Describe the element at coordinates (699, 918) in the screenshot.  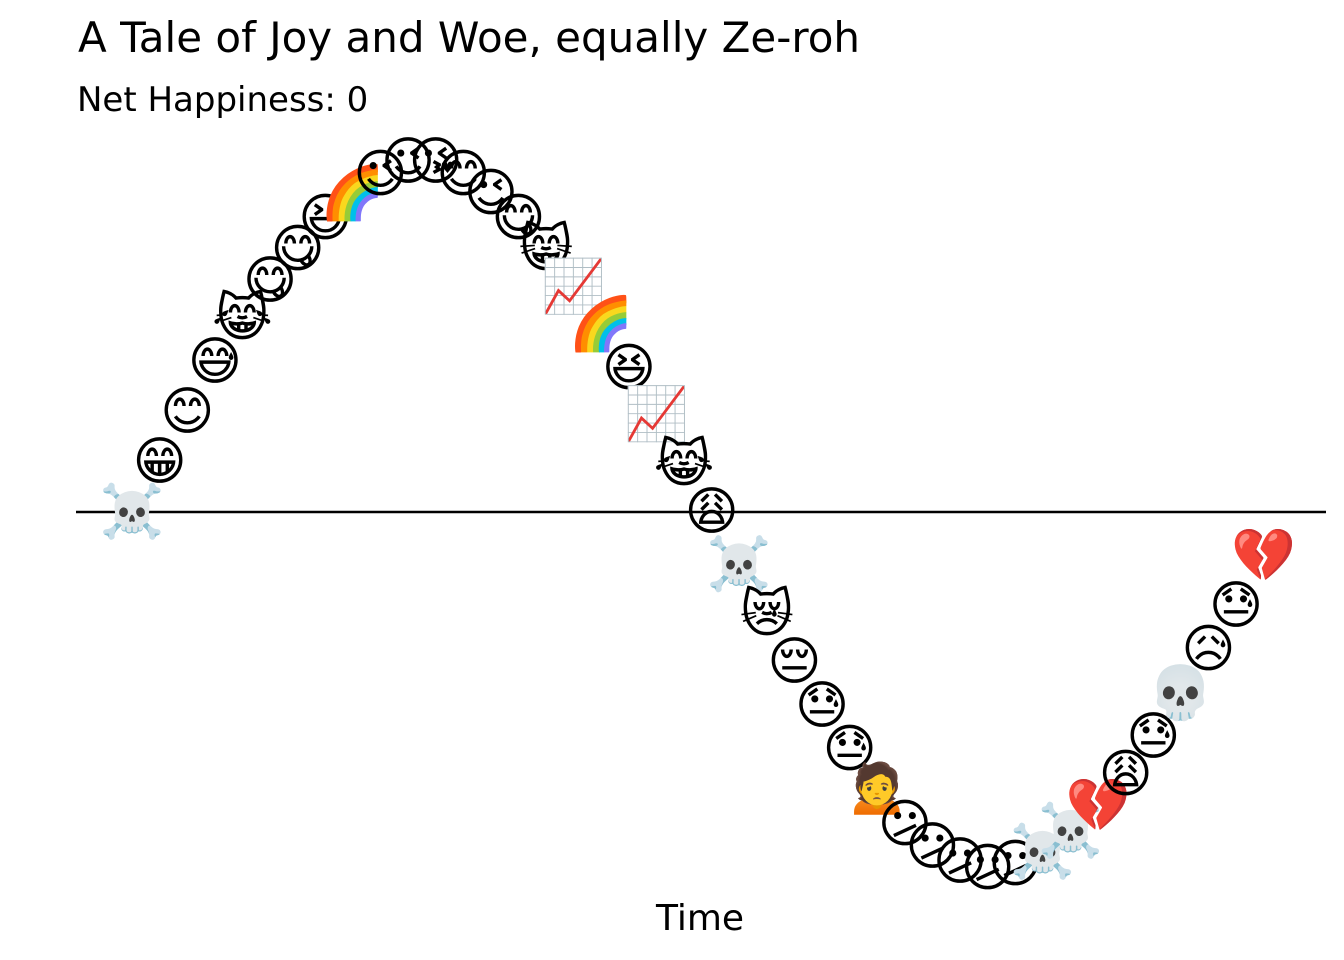
I see `x-axis-label: Time` at that location.